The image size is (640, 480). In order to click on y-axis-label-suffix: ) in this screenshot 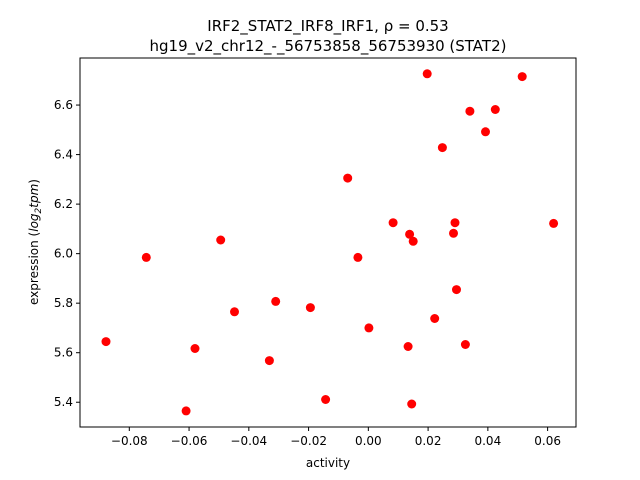, I will do `click(34, 181)`.